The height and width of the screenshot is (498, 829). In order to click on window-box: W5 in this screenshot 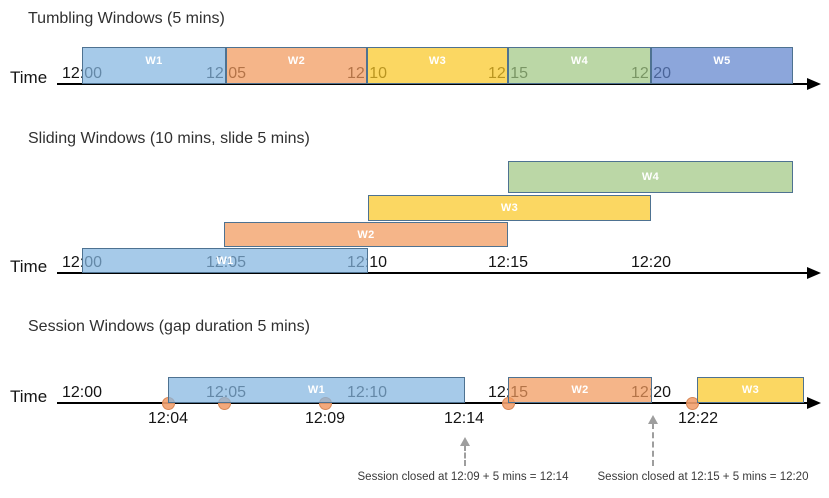, I will do `click(722, 65)`.